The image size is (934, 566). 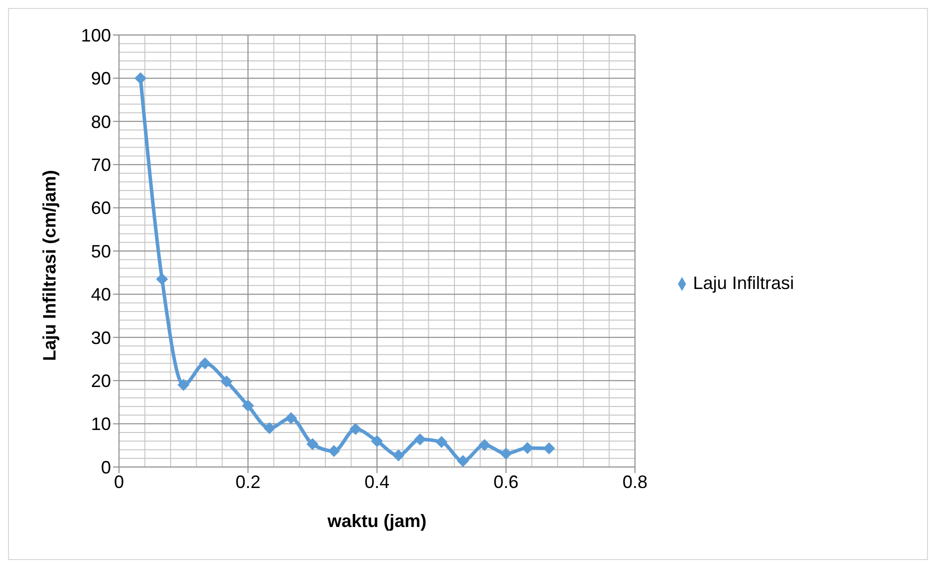 What do you see at coordinates (100, 380) in the screenshot?
I see `y-tick-label: 20` at bounding box center [100, 380].